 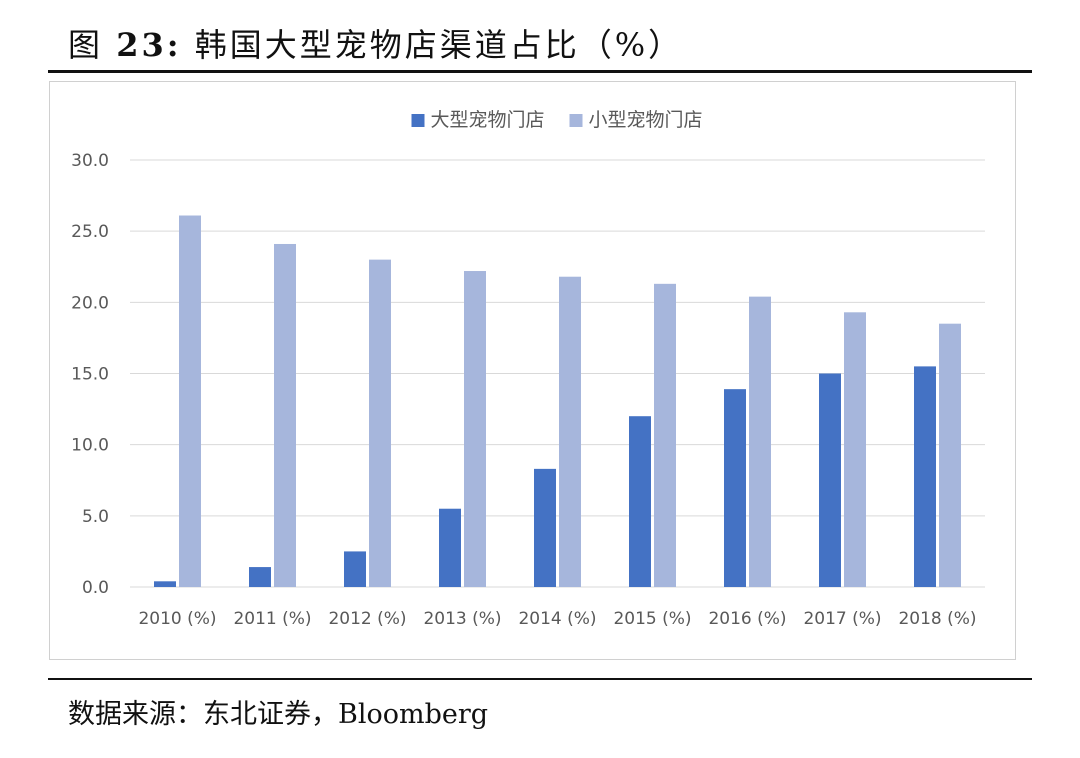 I want to click on y-tick-label: 10.0, so click(x=90, y=446).